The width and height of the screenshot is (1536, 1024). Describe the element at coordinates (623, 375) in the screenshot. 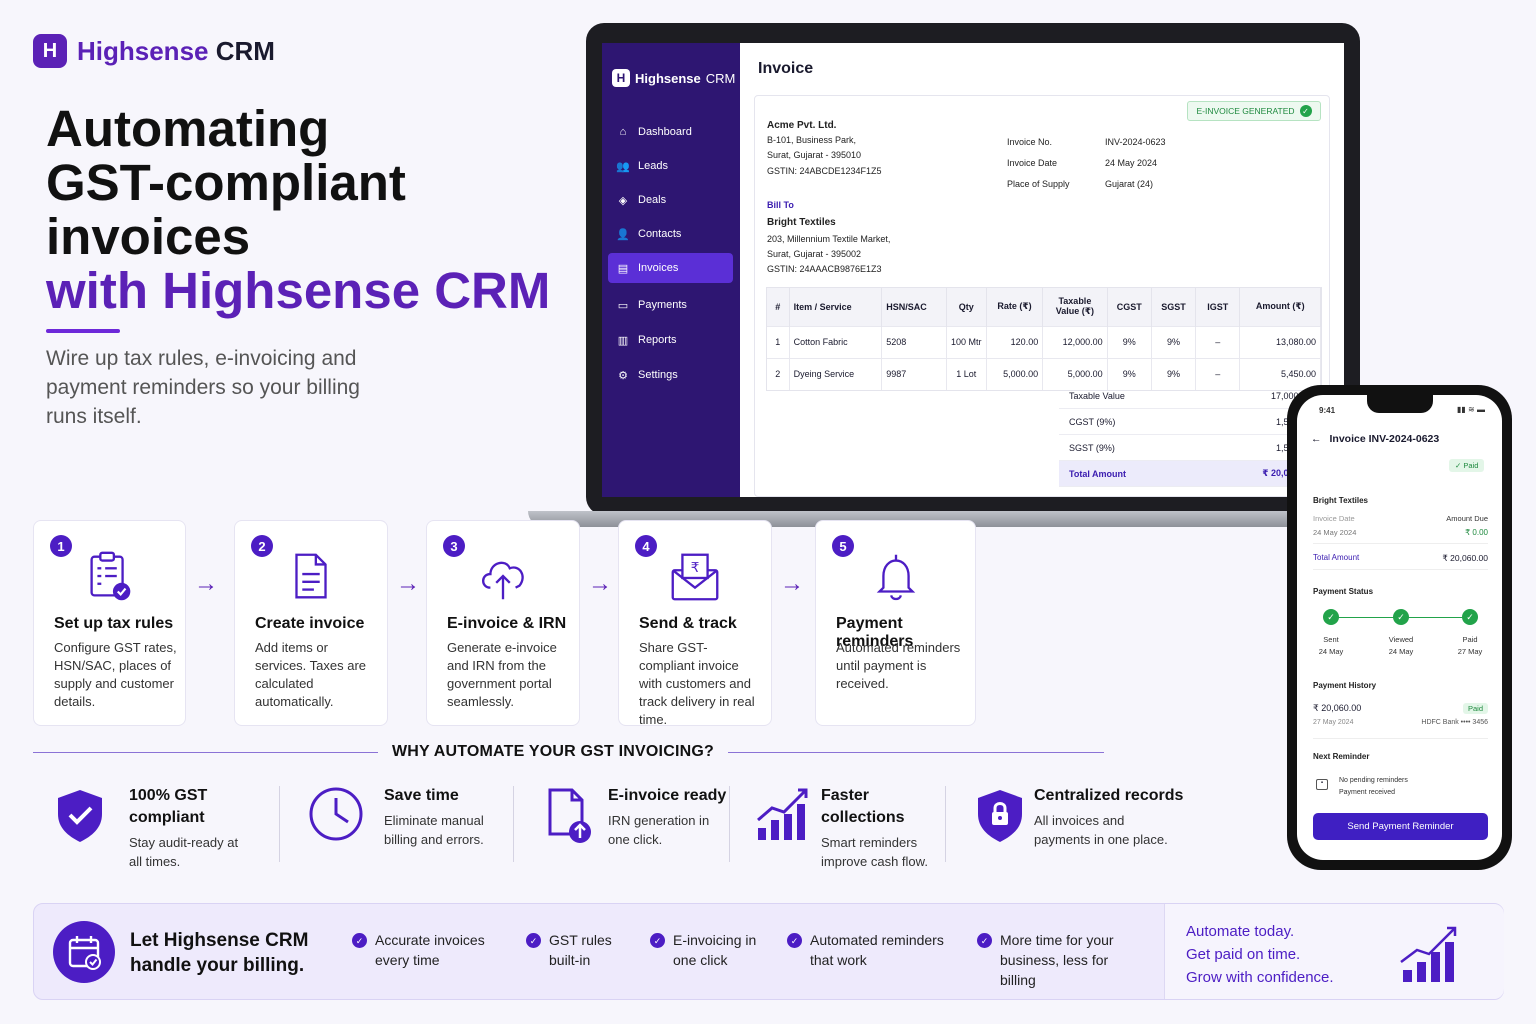

I see `settings-icon: ⚙` at that location.